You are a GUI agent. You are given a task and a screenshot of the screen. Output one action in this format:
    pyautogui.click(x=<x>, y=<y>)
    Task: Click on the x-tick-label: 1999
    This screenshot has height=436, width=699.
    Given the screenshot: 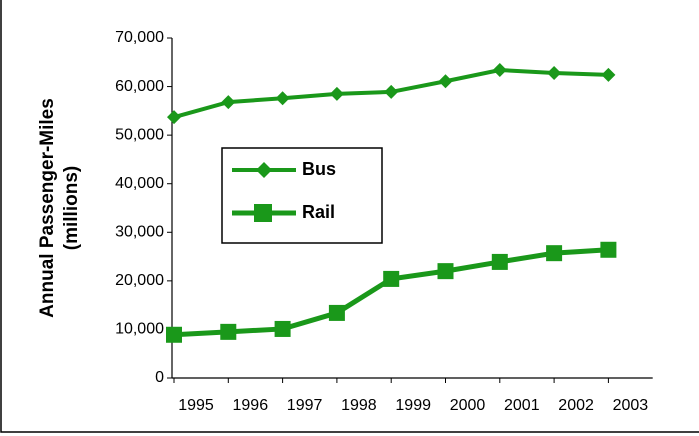 What is the action you would take?
    pyautogui.click(x=413, y=405)
    